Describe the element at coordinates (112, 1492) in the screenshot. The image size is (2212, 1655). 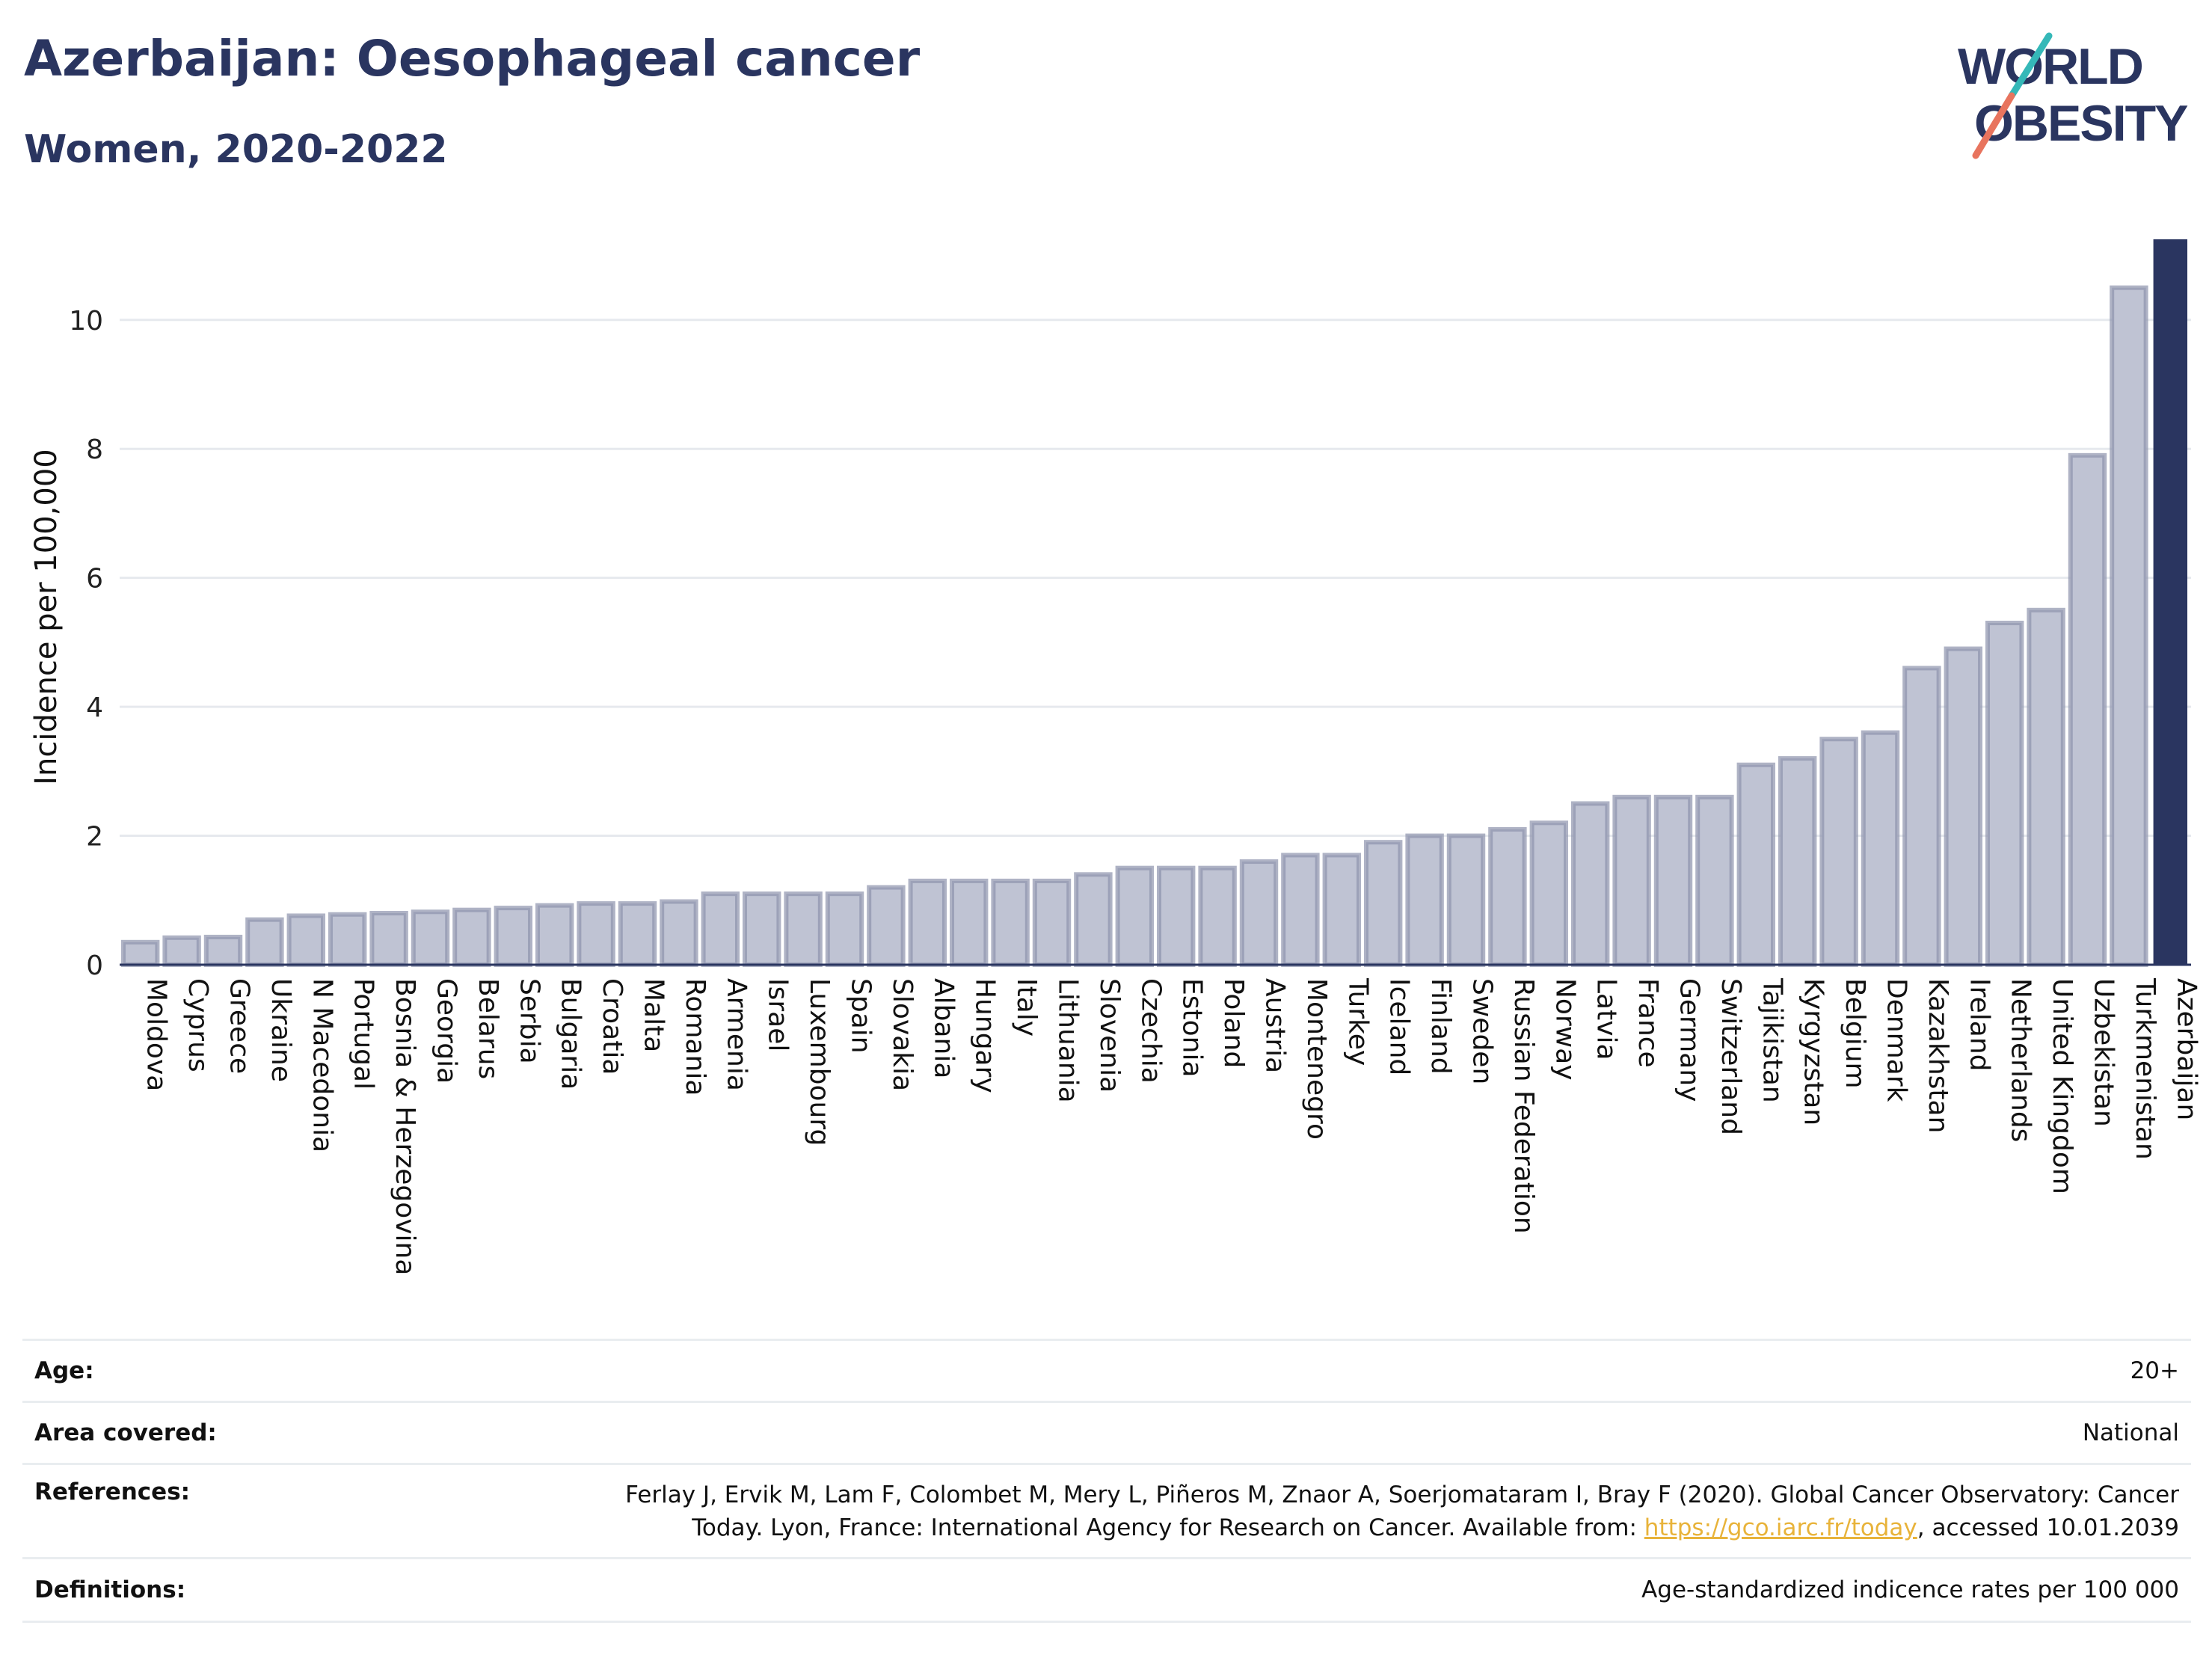
I see `references-label: References:` at that location.